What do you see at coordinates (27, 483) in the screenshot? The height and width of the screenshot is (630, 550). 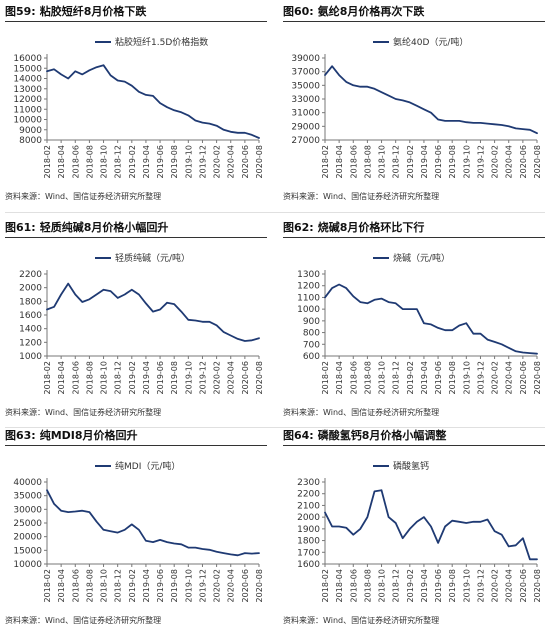 I see `y-tick-label: 40000` at bounding box center [27, 483].